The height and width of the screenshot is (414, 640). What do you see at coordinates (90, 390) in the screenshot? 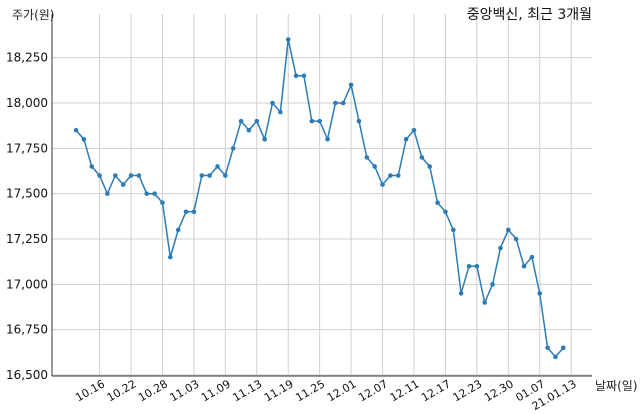
I see `x-tick-label: 10.16` at bounding box center [90, 390].